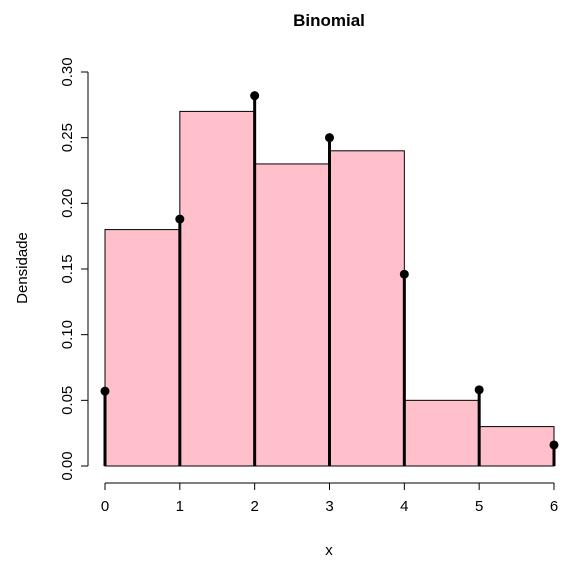 This screenshot has width=564, height=561. Describe the element at coordinates (67, 71) in the screenshot. I see `y-tick-label: 0.30` at that location.